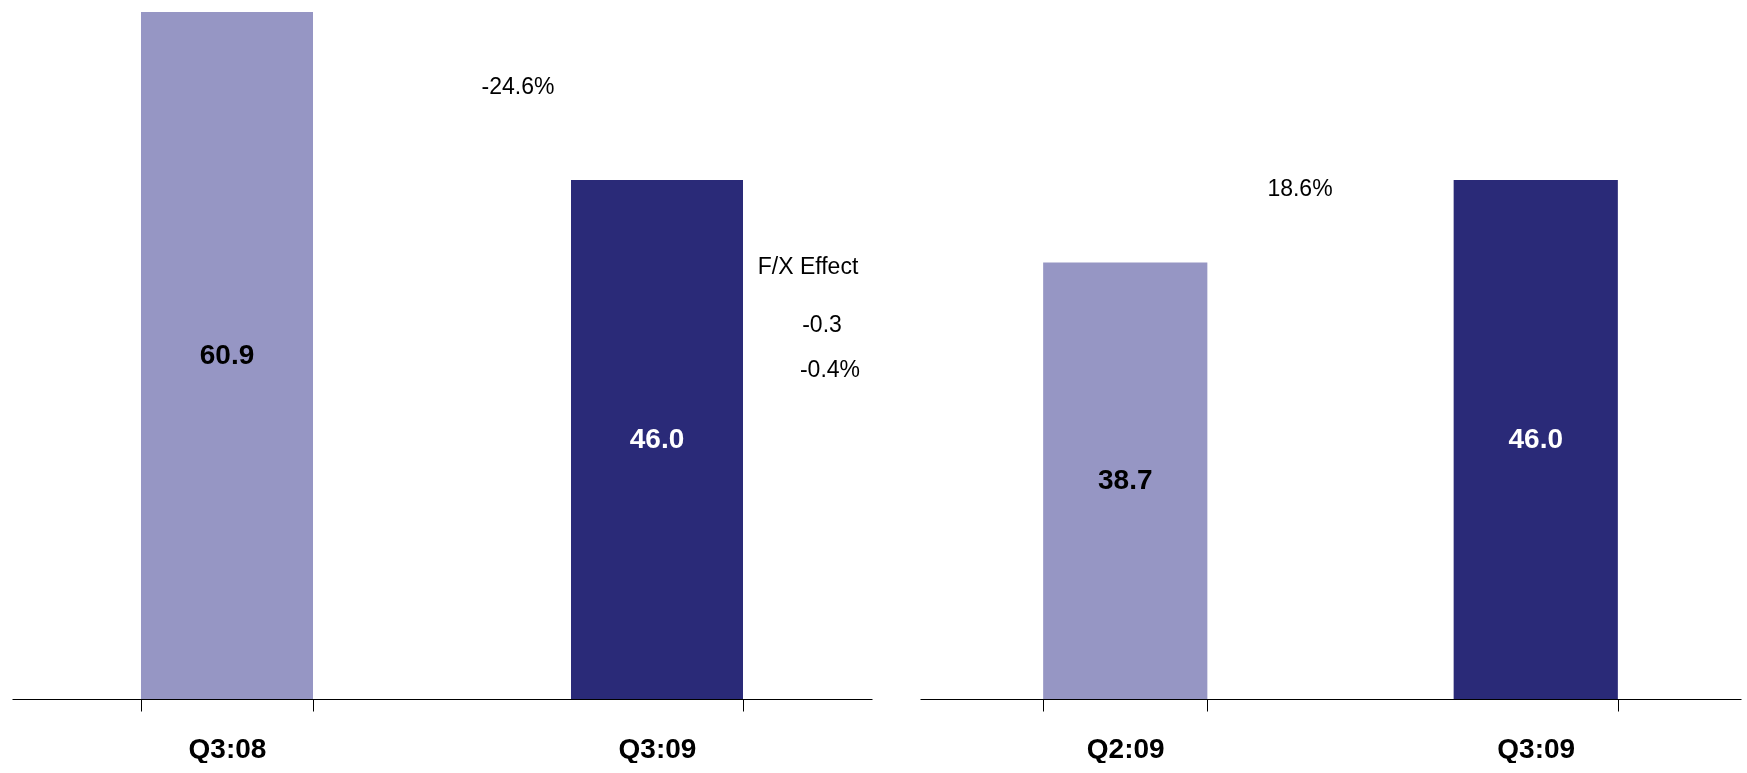 Image resolution: width=1747 pixels, height=773 pixels. What do you see at coordinates (808, 266) in the screenshot?
I see `annotation: F/X Effect` at bounding box center [808, 266].